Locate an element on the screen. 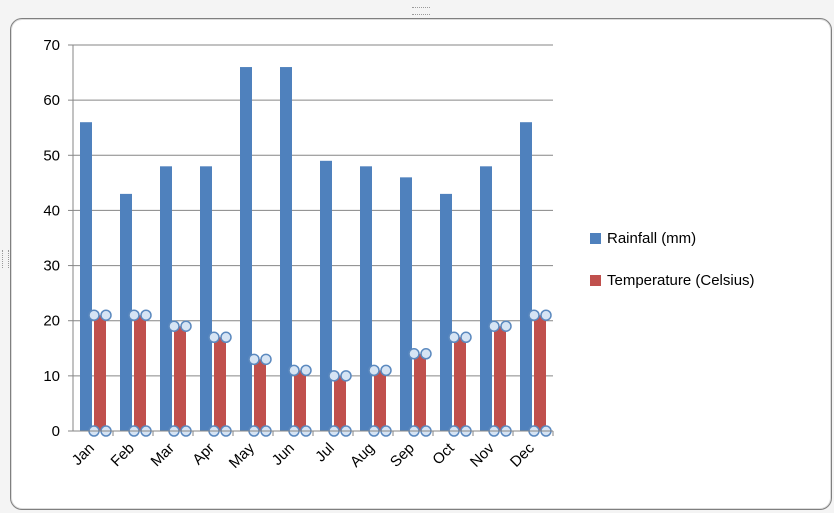 The width and height of the screenshot is (834, 513). x-tick-label: Jan is located at coordinates (83, 454).